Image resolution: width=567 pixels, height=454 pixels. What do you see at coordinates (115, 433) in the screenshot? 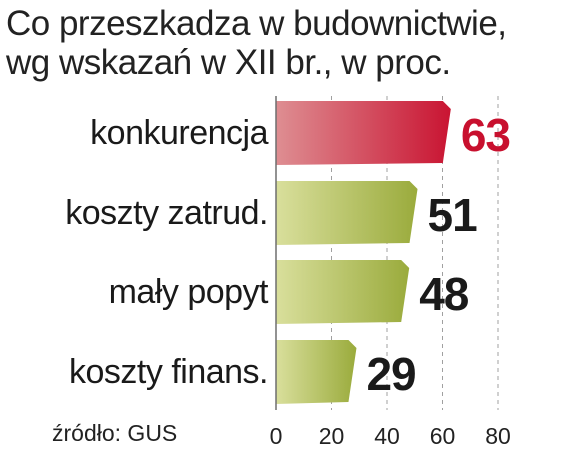
I see `source-note: źródło: GUS` at bounding box center [115, 433].